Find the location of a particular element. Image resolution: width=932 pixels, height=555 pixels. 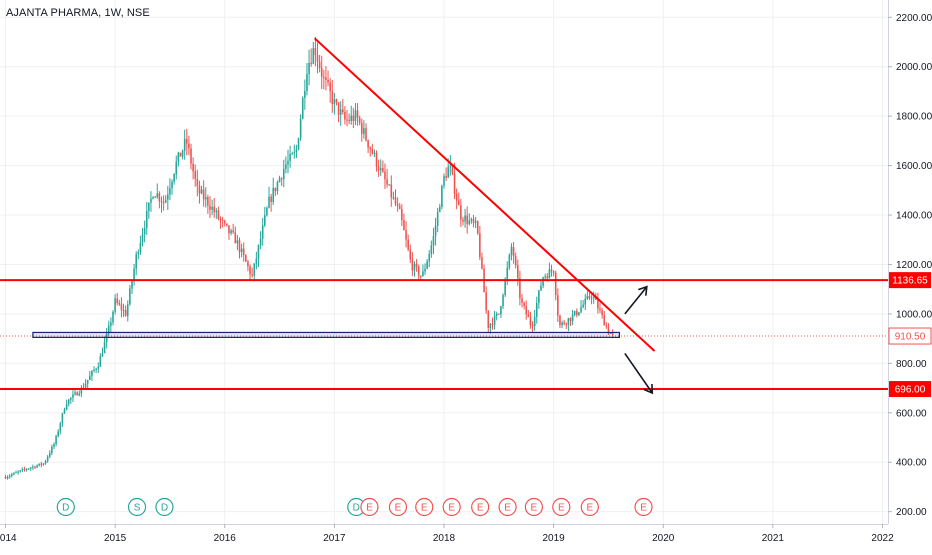

x-tick-label: 2015 is located at coordinates (115, 538).